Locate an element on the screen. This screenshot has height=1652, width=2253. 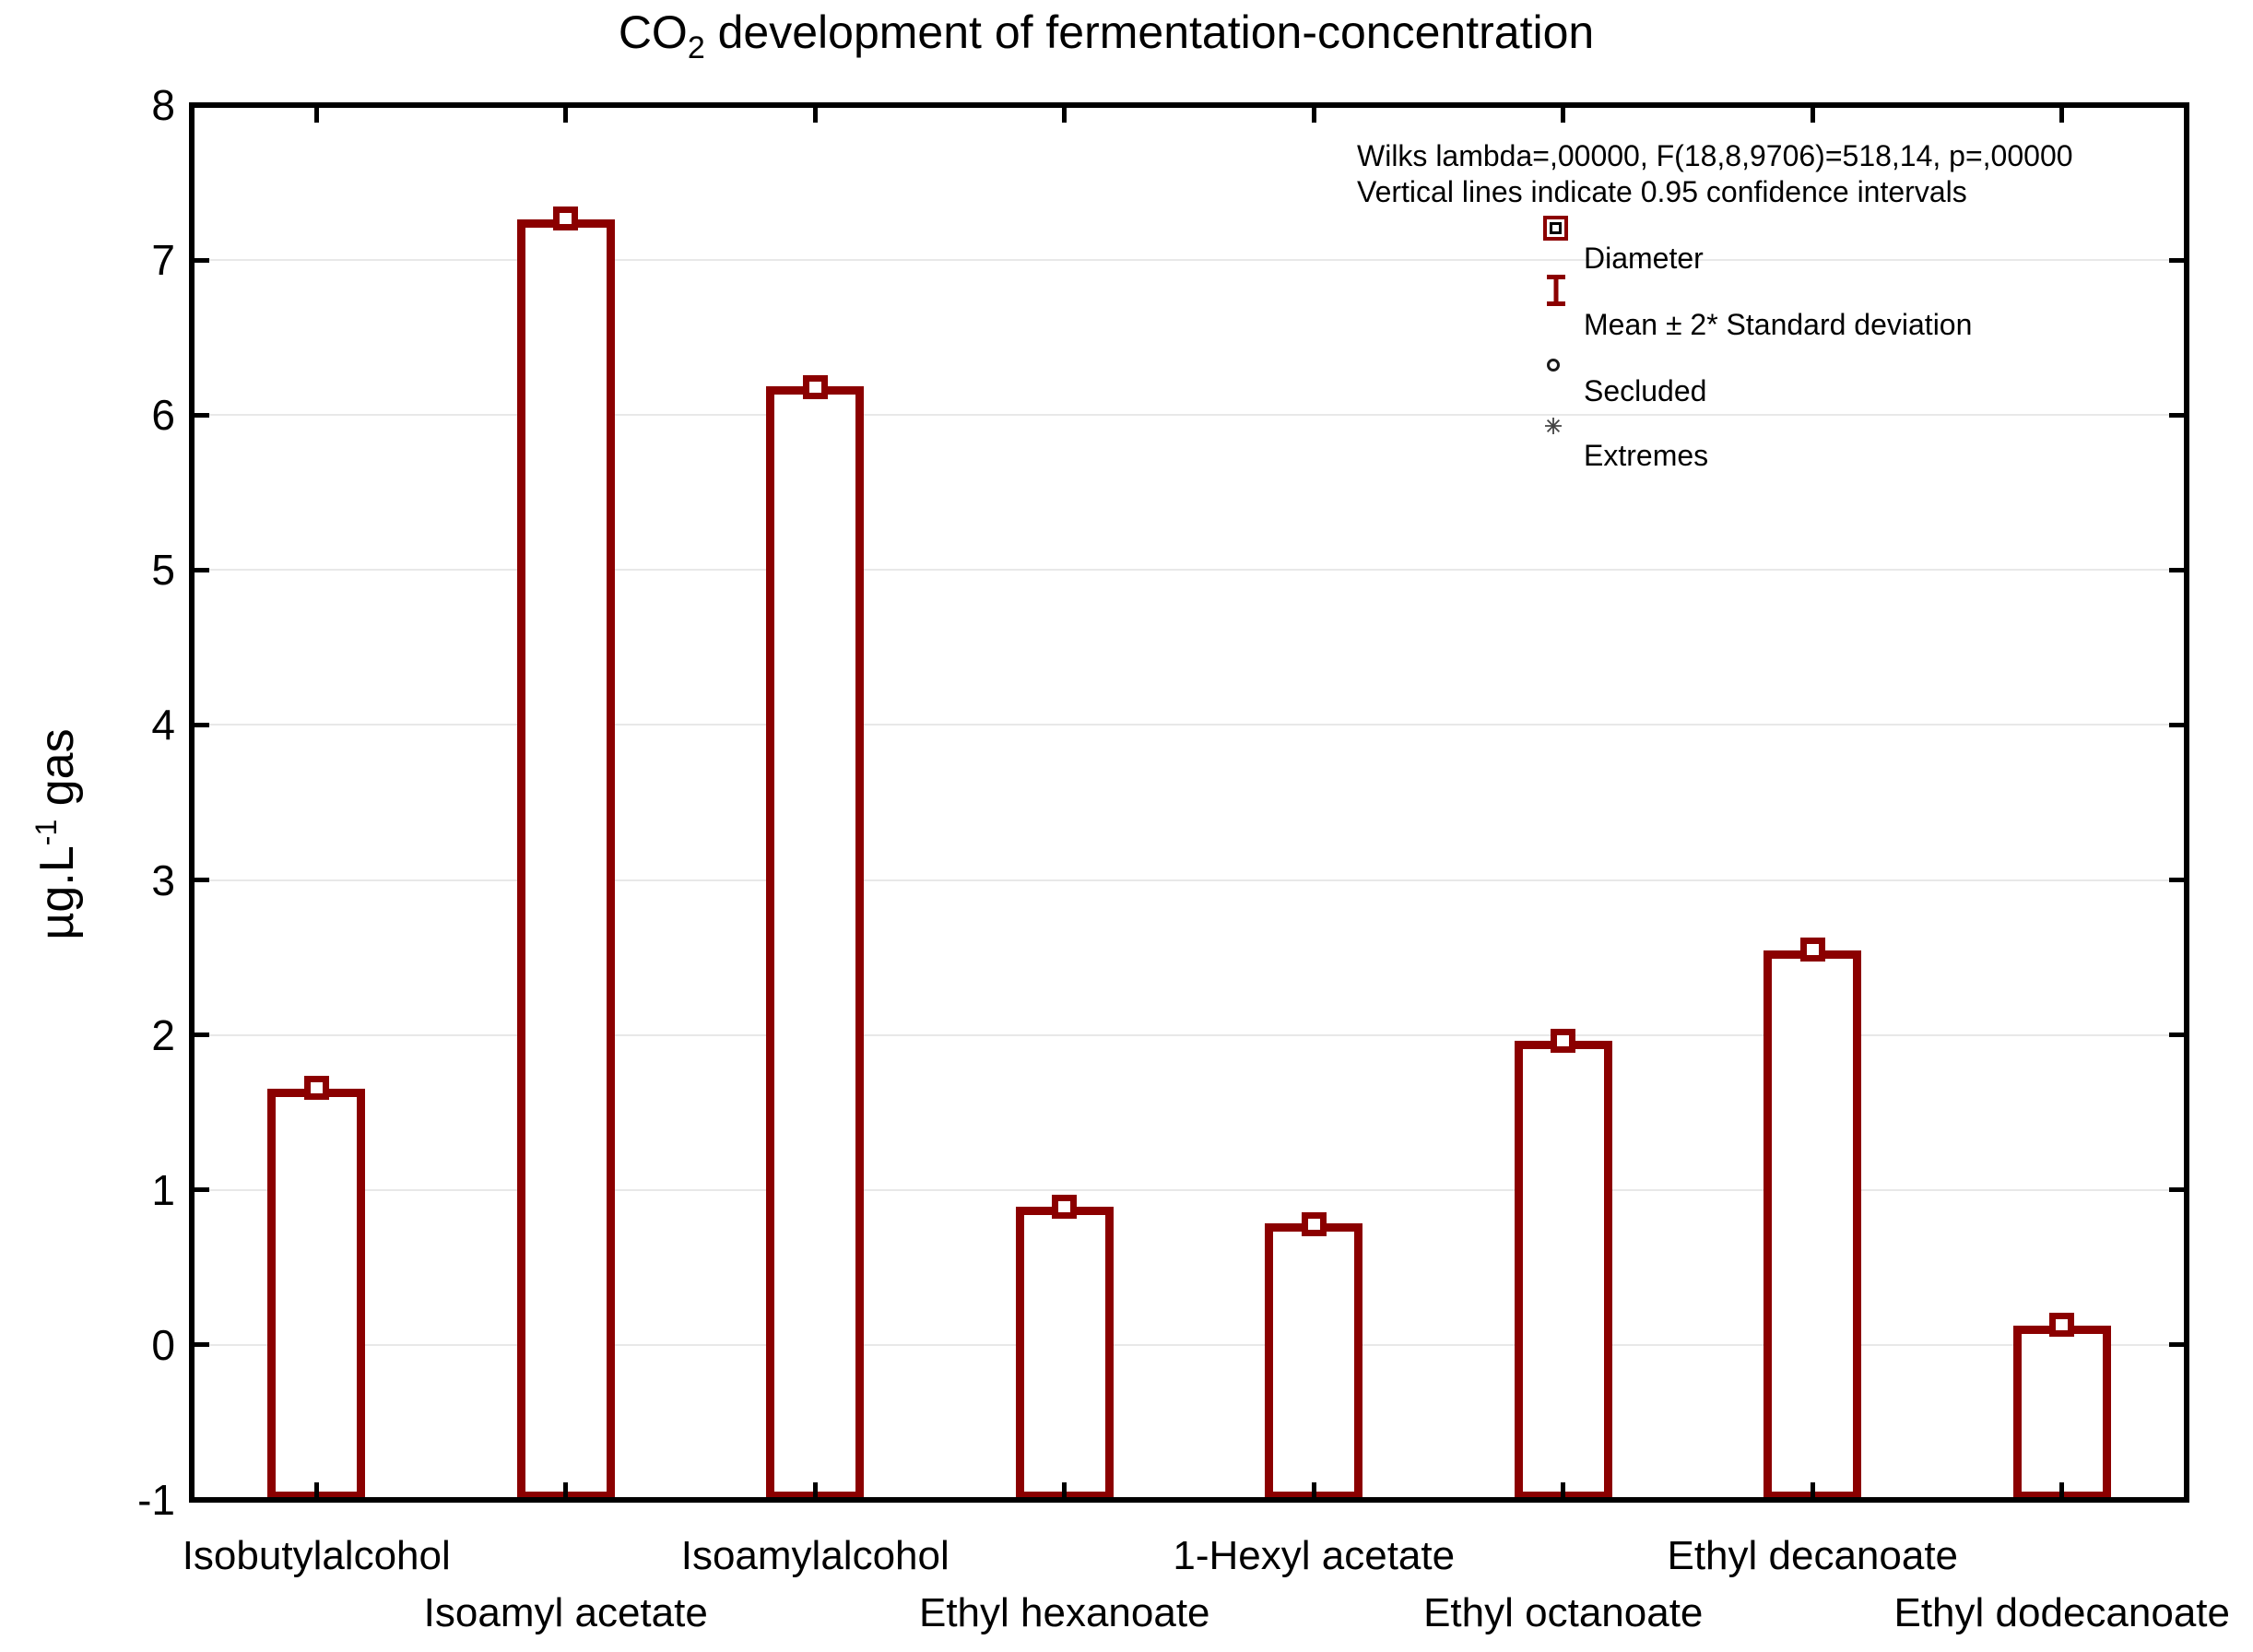
y-axis-tick-label: 3 is located at coordinates (163, 880).